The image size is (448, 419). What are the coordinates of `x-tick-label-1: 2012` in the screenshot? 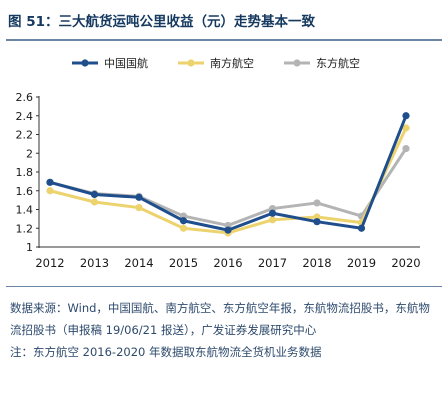 It's located at (49, 263).